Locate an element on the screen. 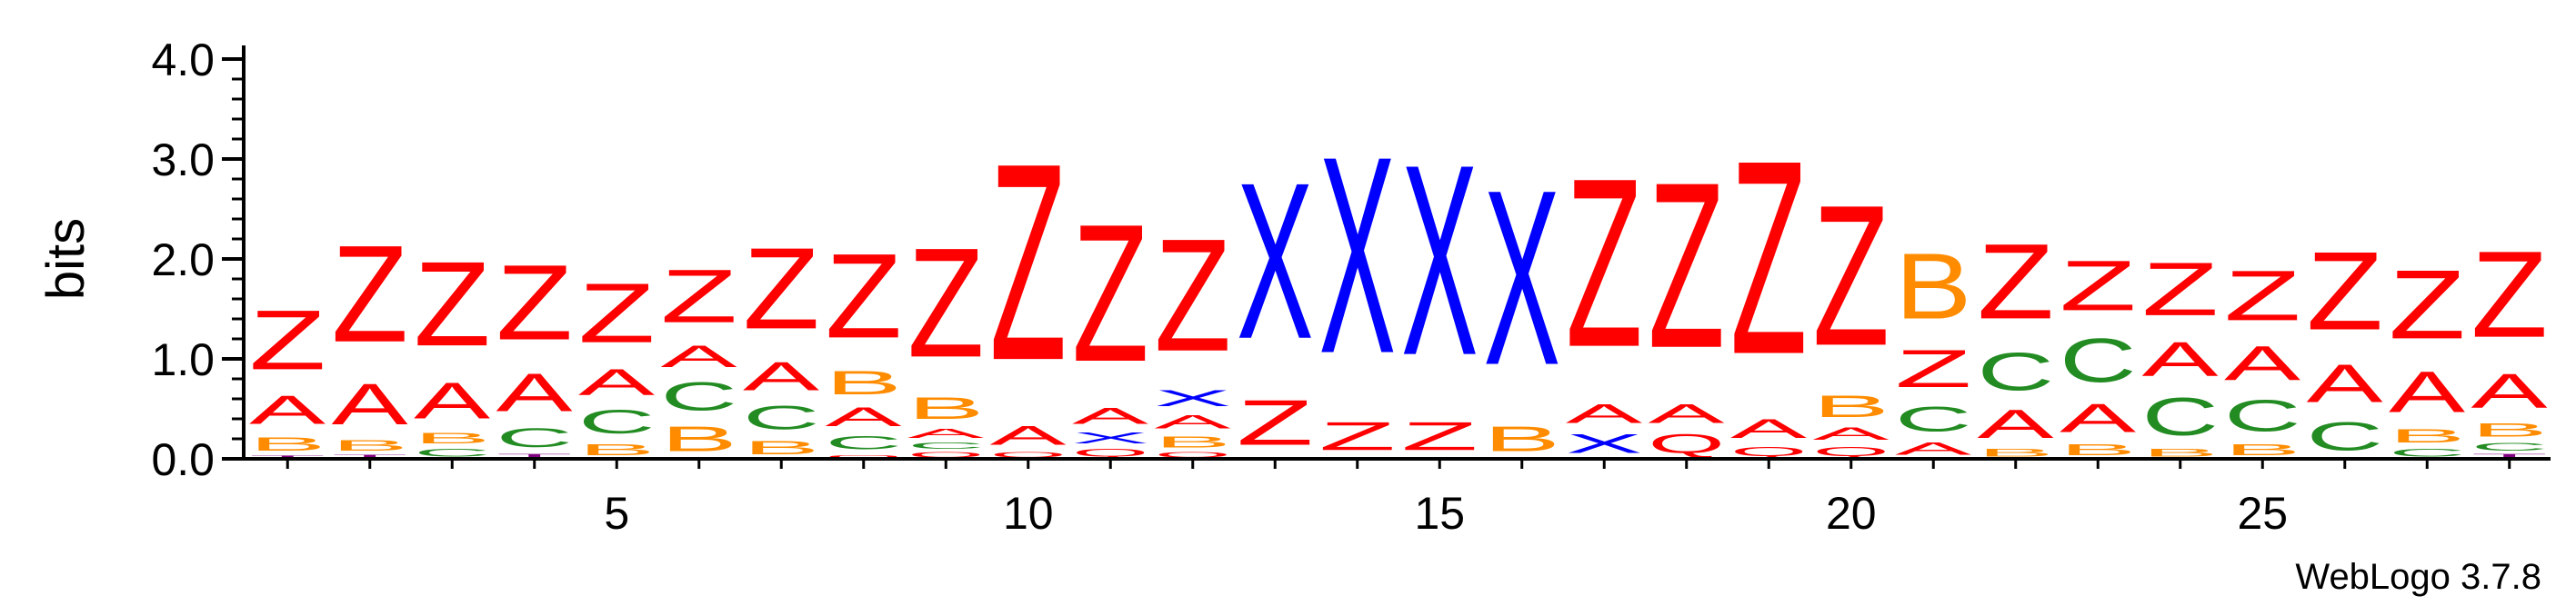 The width and height of the screenshot is (2576, 606). weblogo-version-footer: WebLogo 3.7.8 is located at coordinates (2418, 577).